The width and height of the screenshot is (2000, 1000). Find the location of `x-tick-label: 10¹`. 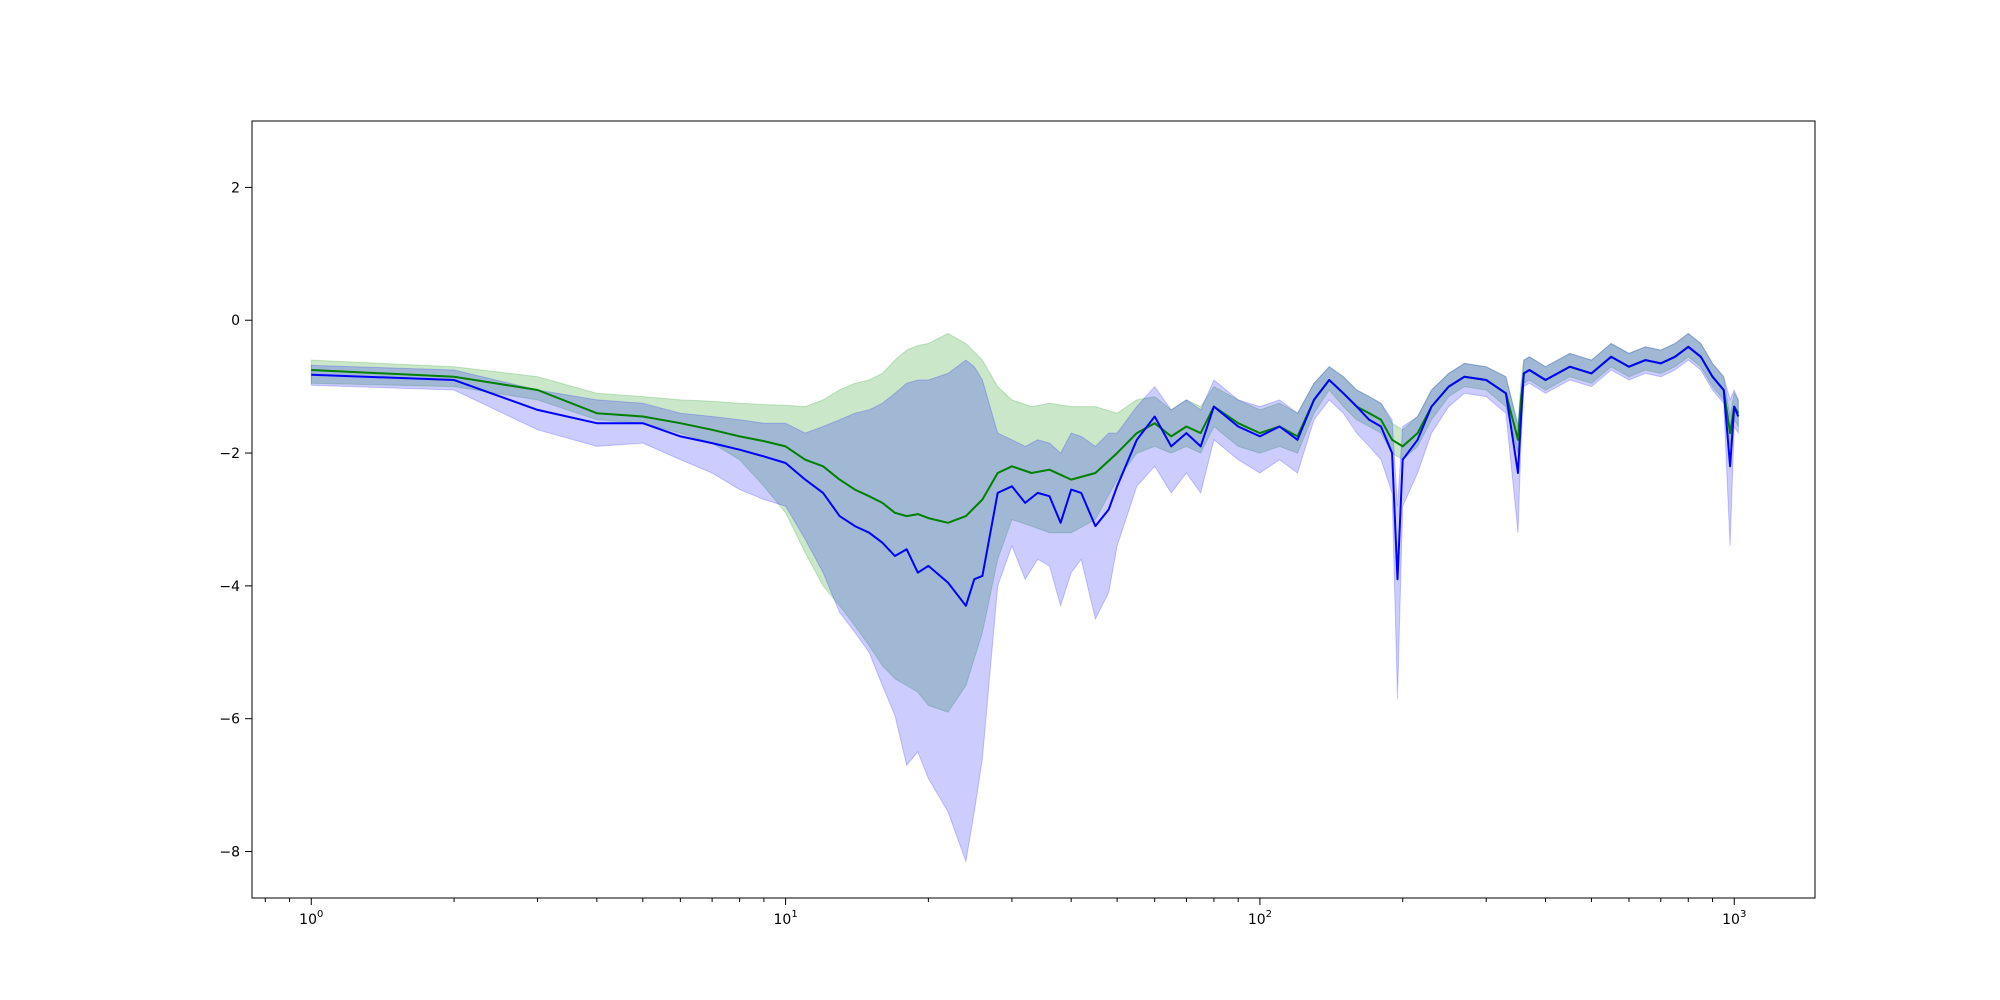

x-tick-label: 10¹ is located at coordinates (785, 918).